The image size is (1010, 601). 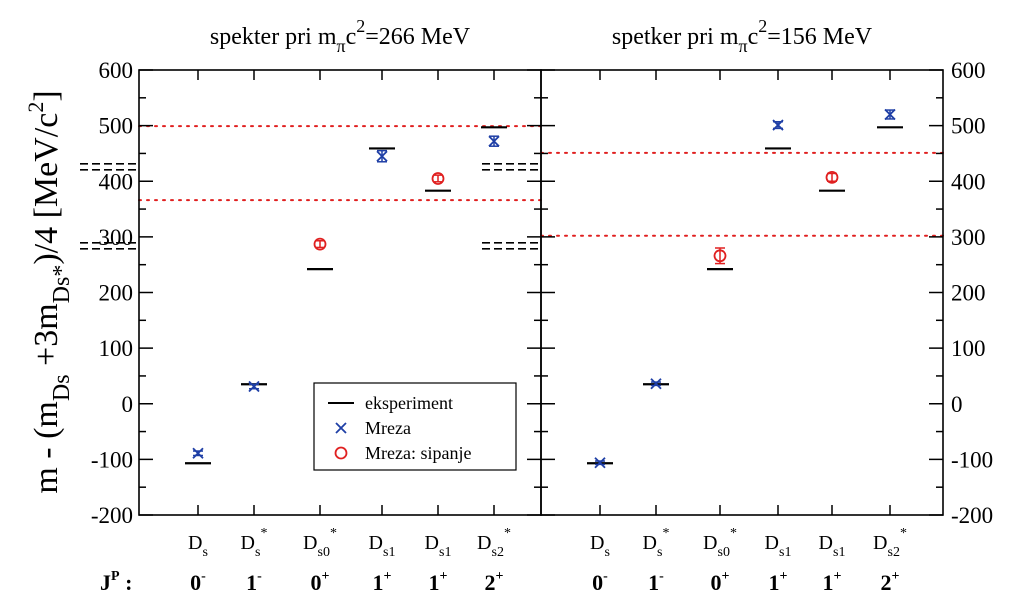 What do you see at coordinates (341, 453) in the screenshot?
I see `legend-circle-marker` at bounding box center [341, 453].